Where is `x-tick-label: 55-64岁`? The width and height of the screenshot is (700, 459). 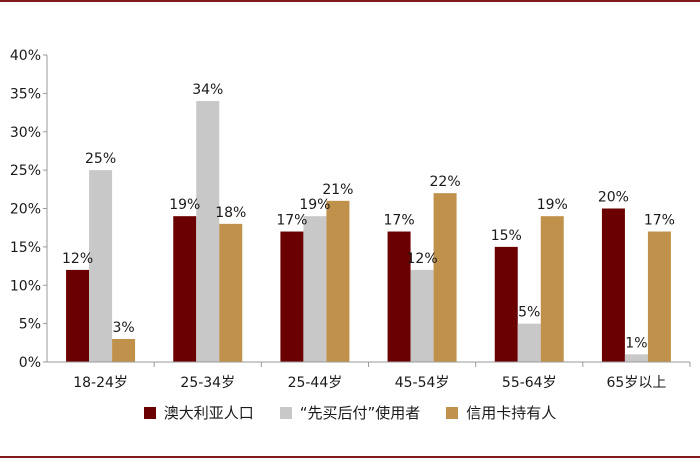
x-tick-label: 55-64岁 is located at coordinates (529, 383).